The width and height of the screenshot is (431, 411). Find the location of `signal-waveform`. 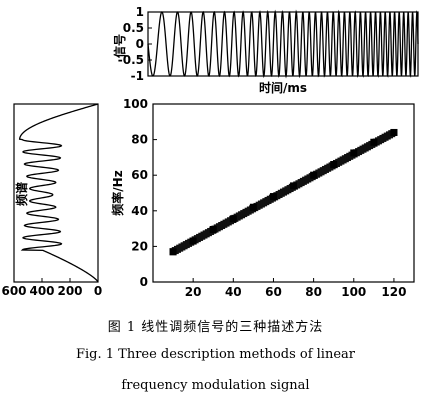

signal-waveform is located at coordinates (283, 44).